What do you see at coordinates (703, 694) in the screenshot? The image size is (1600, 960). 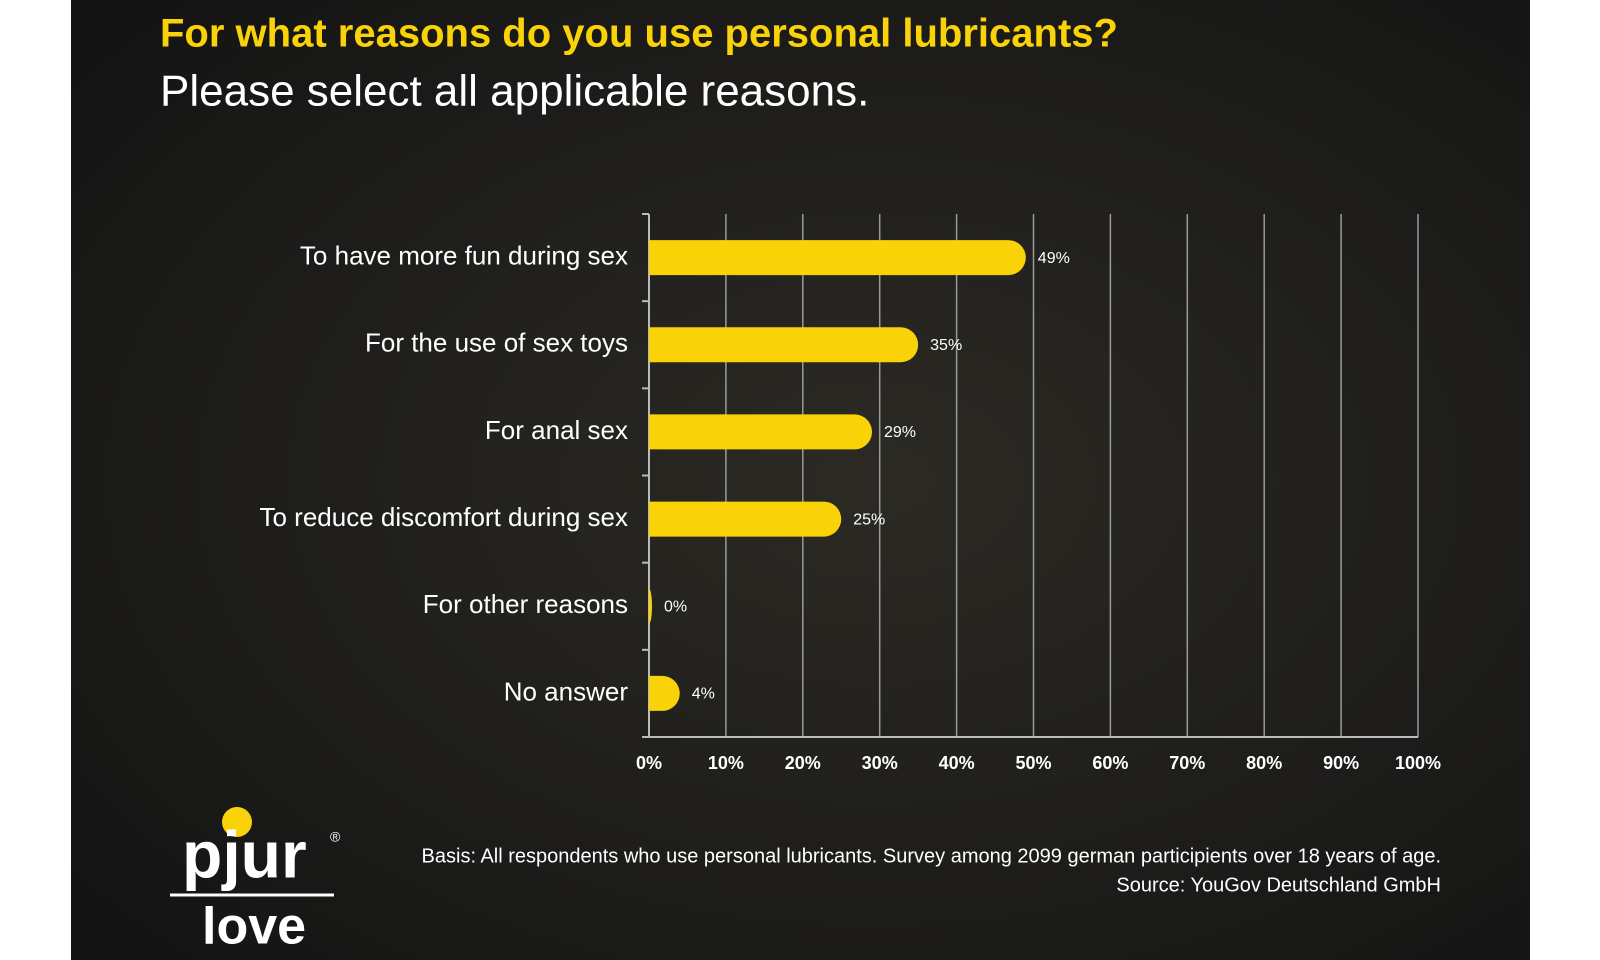 I see `data-label: 4%` at bounding box center [703, 694].